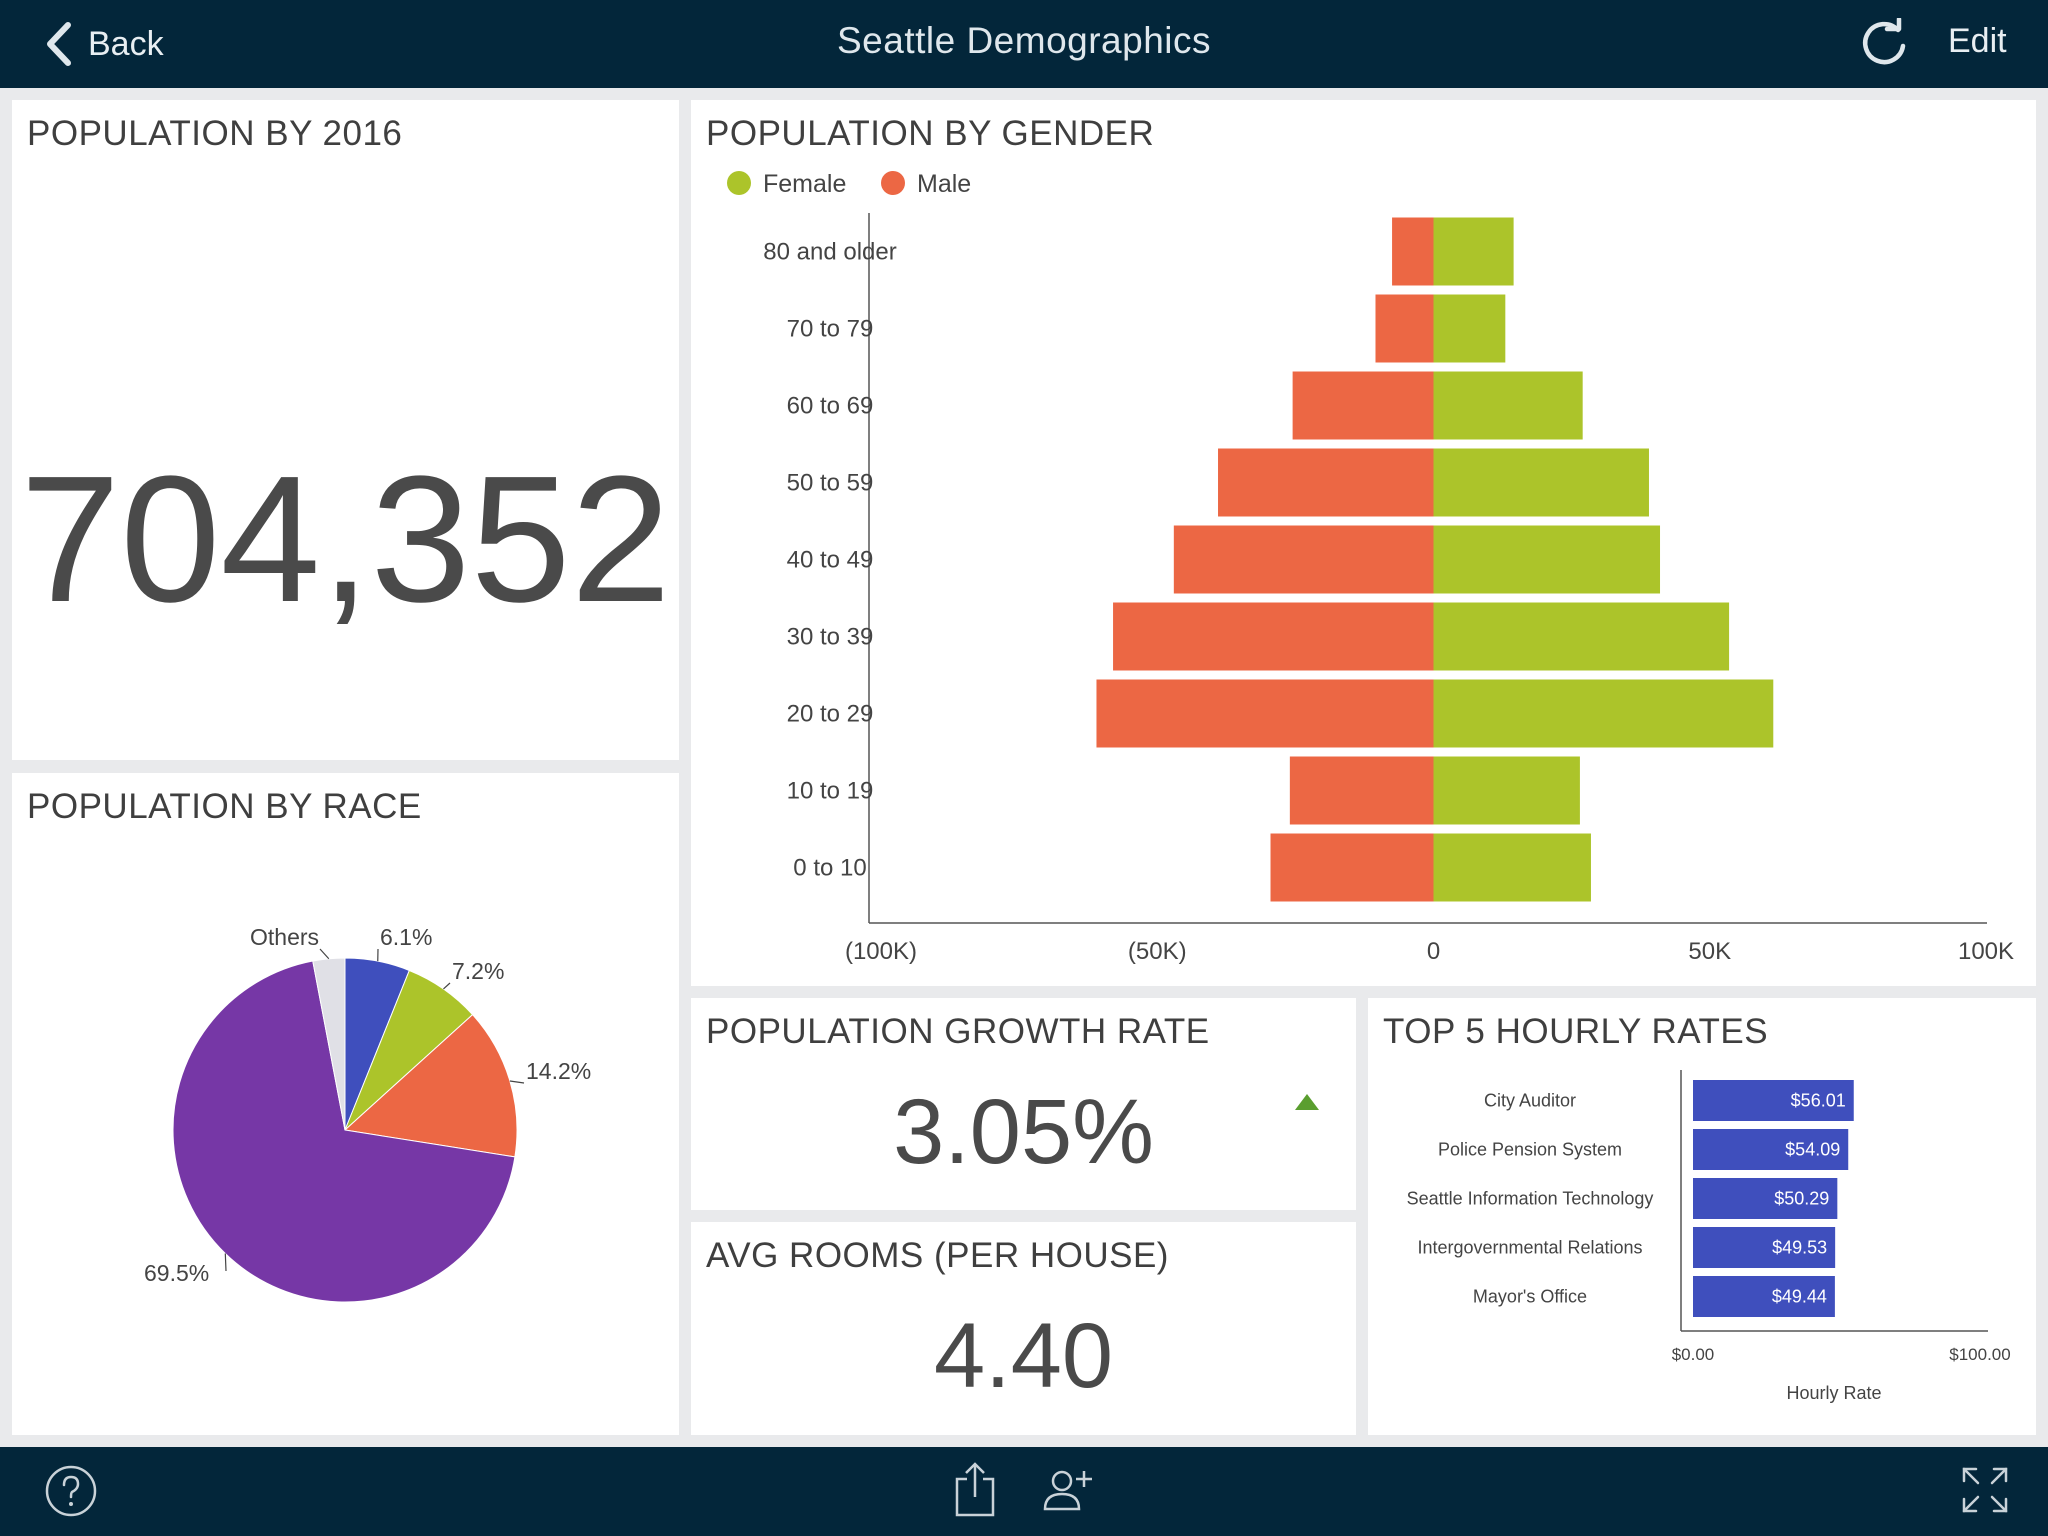 The width and height of the screenshot is (2048, 1536). What do you see at coordinates (830, 483) in the screenshot?
I see `category-tick-label: 50 to 59` at bounding box center [830, 483].